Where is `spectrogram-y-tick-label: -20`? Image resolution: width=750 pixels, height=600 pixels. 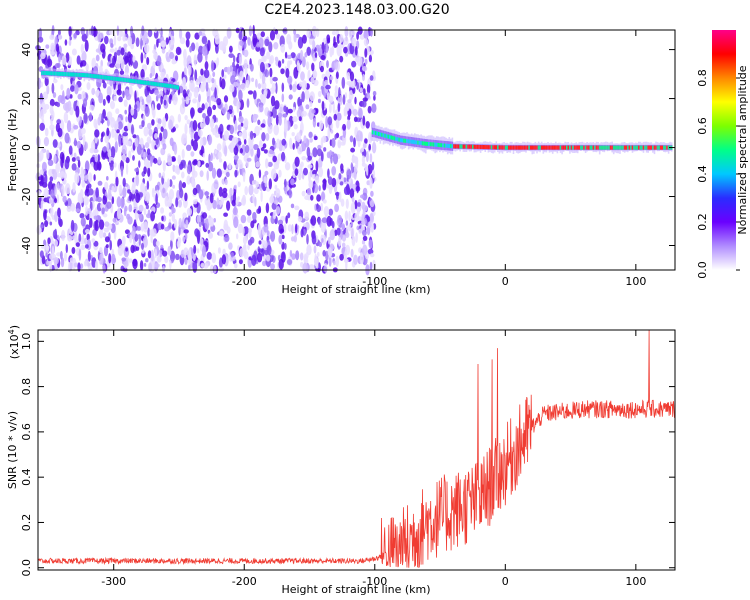
spectrogram-y-tick-label: -20 is located at coordinates (26, 197).